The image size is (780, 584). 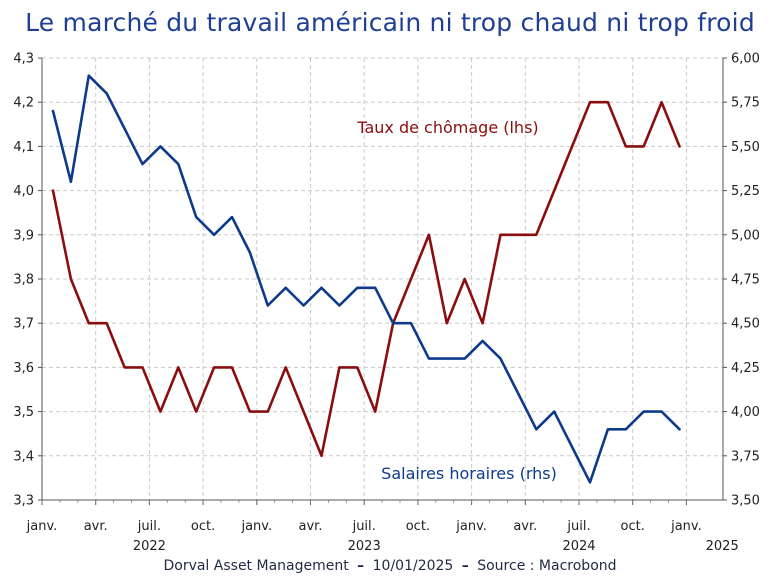 I want to click on left-tick-label: 3,7, so click(x=23, y=324).